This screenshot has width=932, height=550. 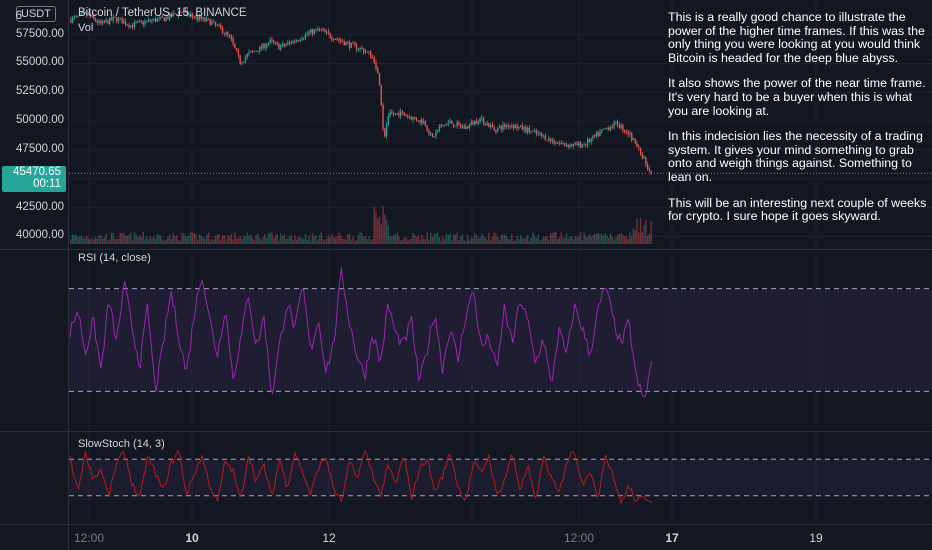 I want to click on bar-countdown: 00:11, so click(x=47, y=184).